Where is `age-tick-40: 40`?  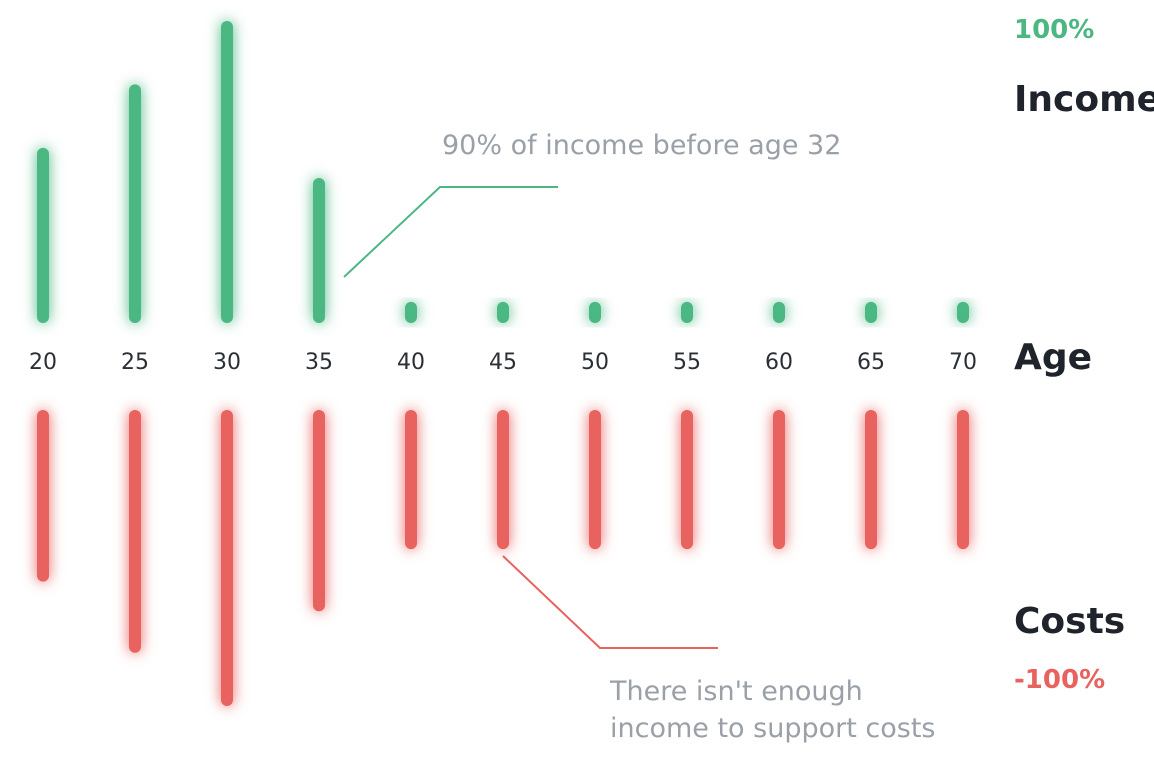
age-tick-40: 40 is located at coordinates (411, 362).